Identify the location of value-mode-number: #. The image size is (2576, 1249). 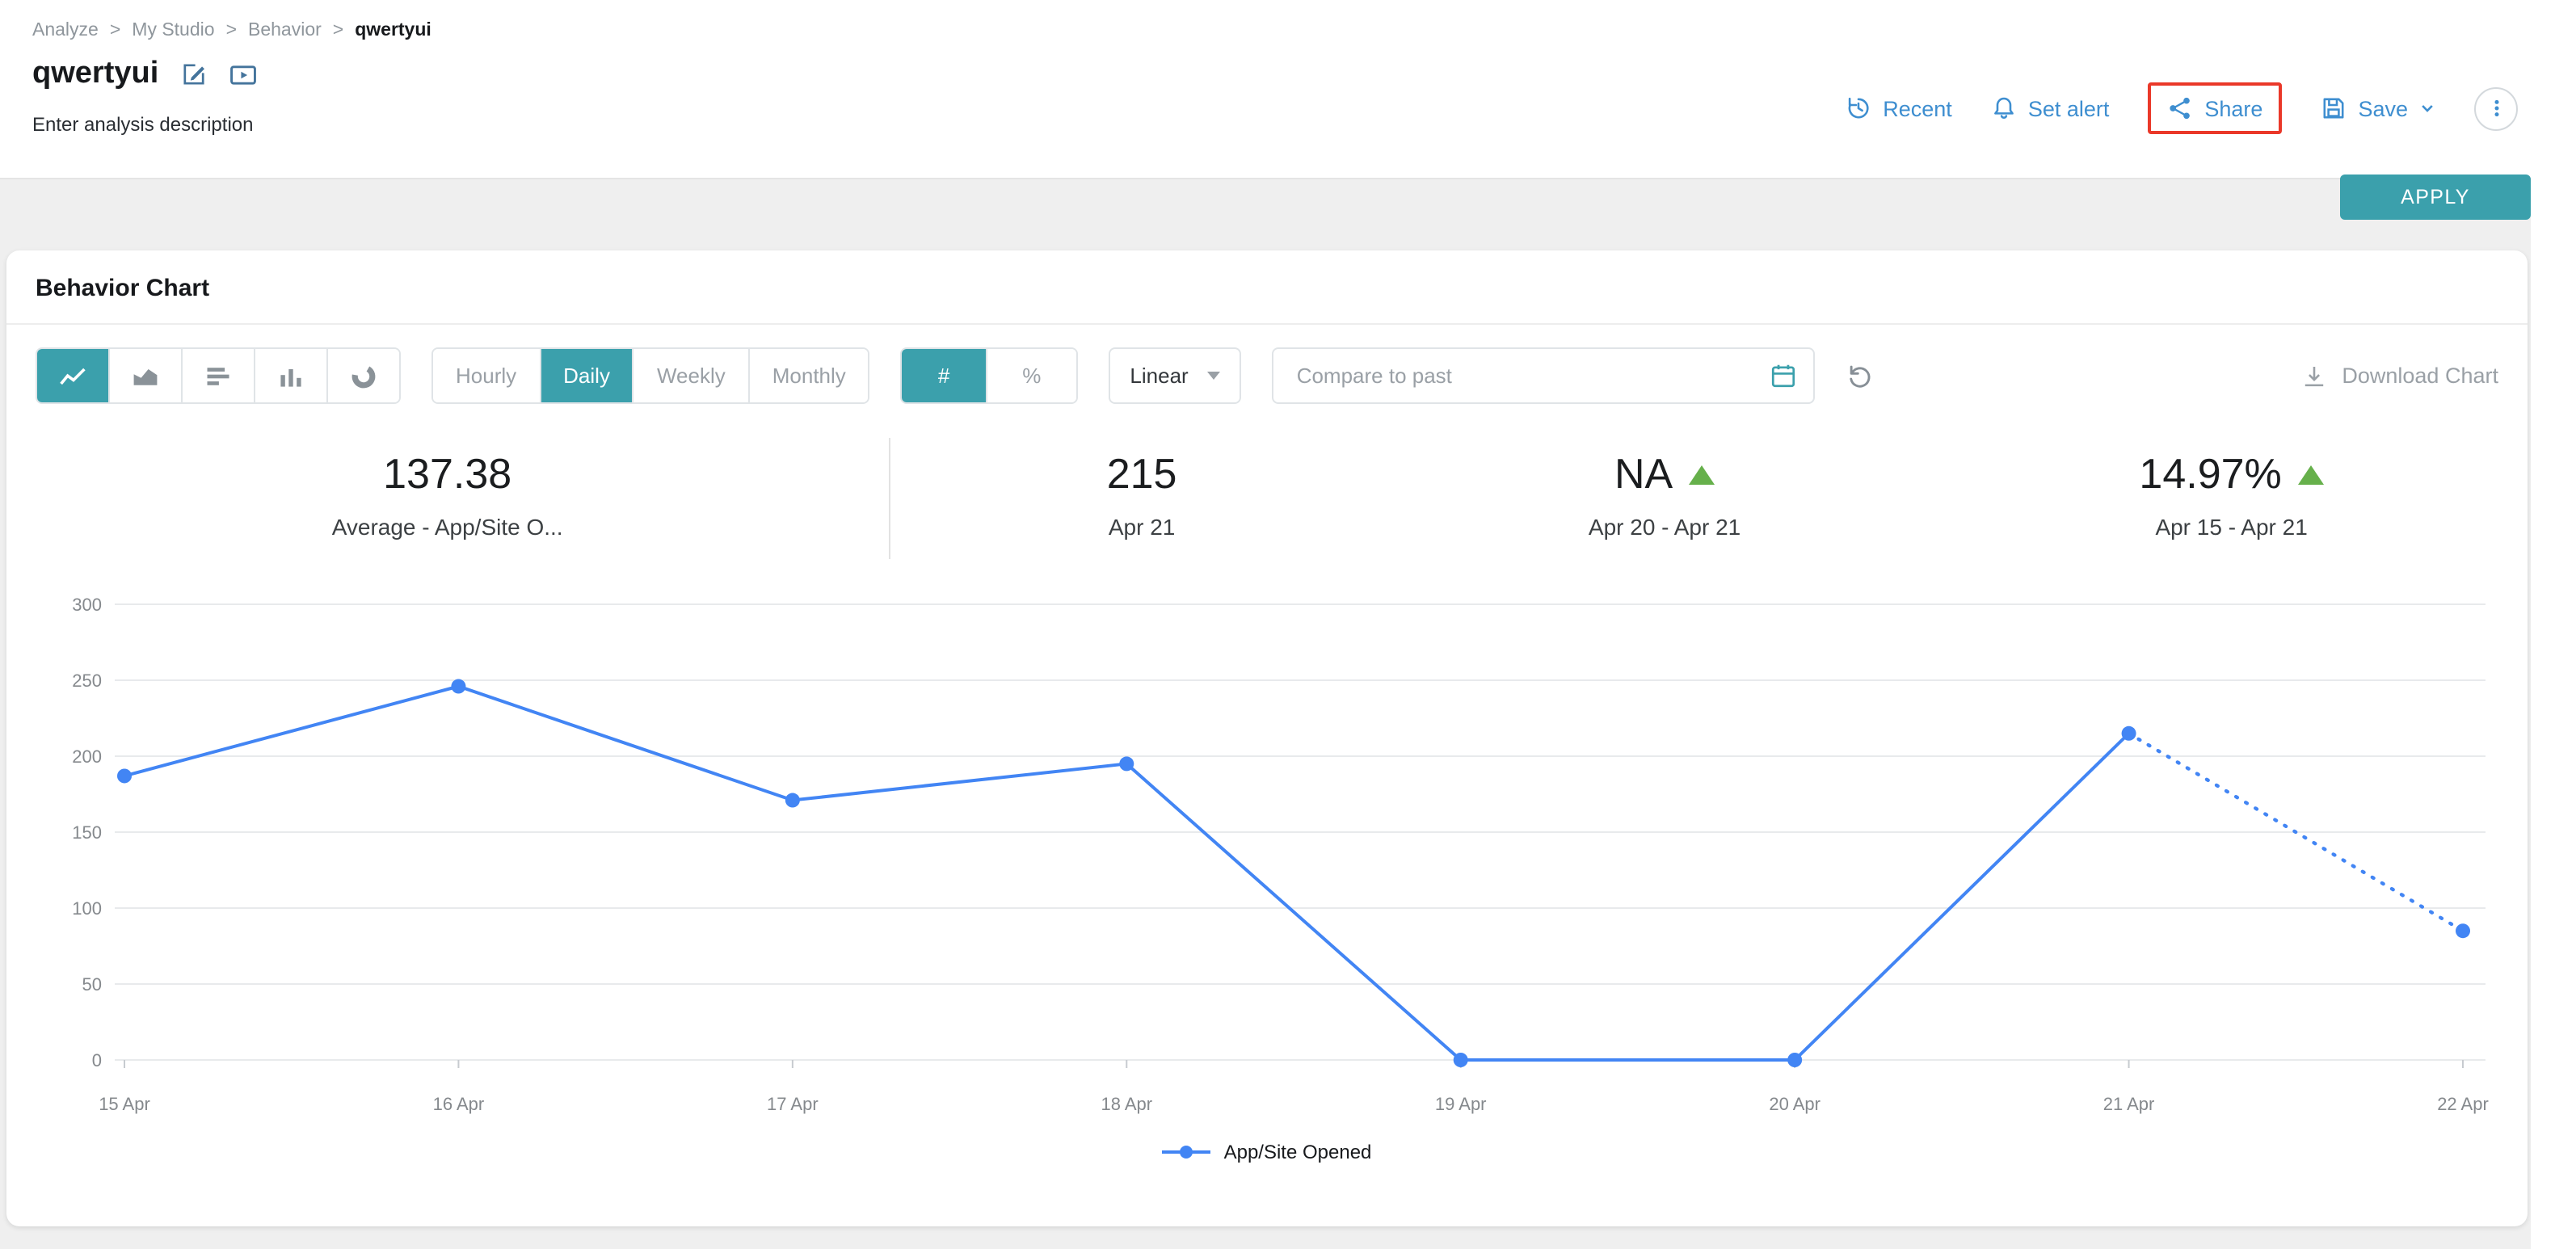
(944, 375).